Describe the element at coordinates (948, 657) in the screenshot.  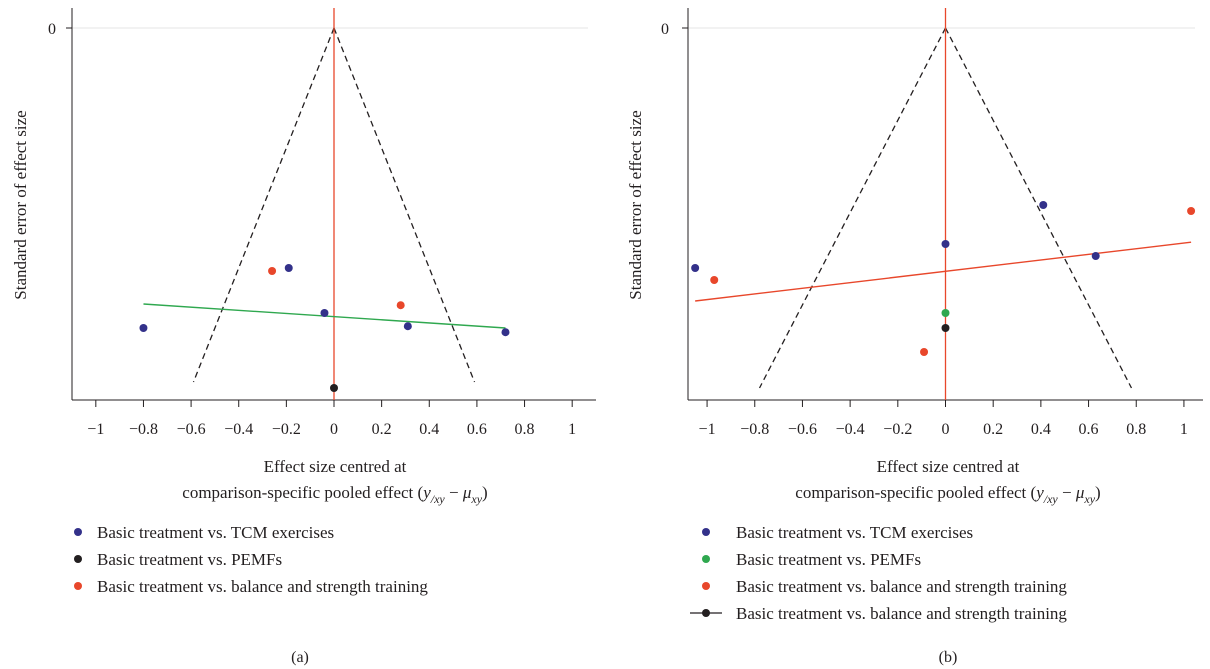
I see `panel-caption: (b)` at that location.